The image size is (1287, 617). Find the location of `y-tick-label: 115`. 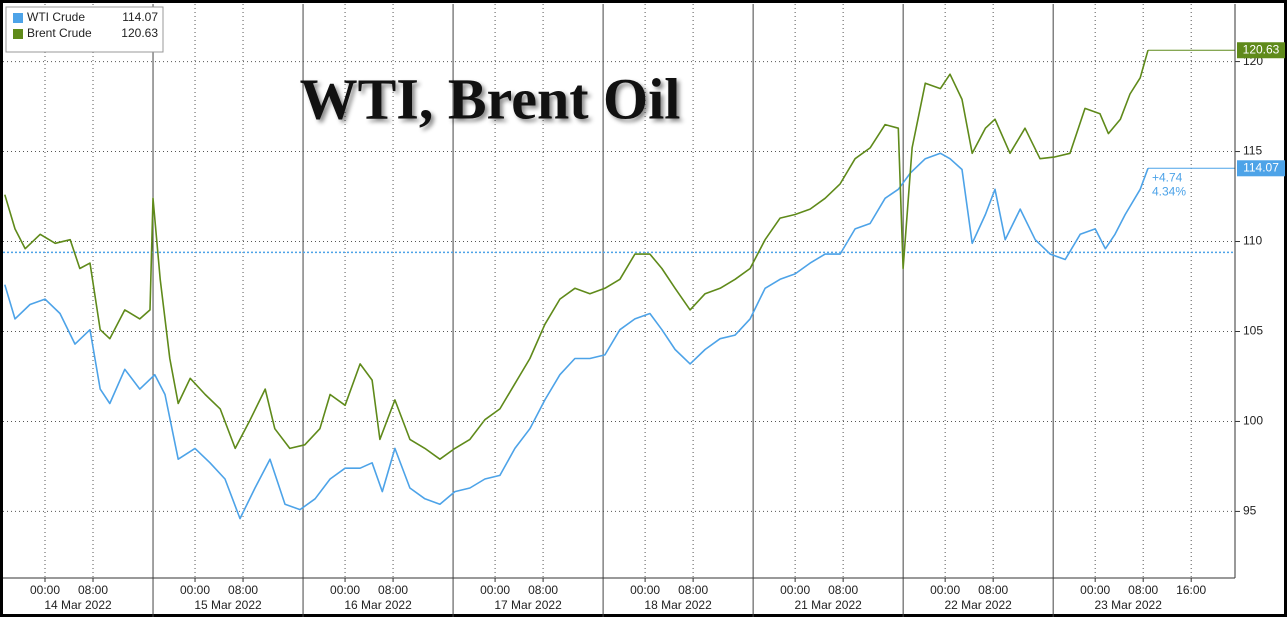

y-tick-label: 115 is located at coordinates (1252, 151).